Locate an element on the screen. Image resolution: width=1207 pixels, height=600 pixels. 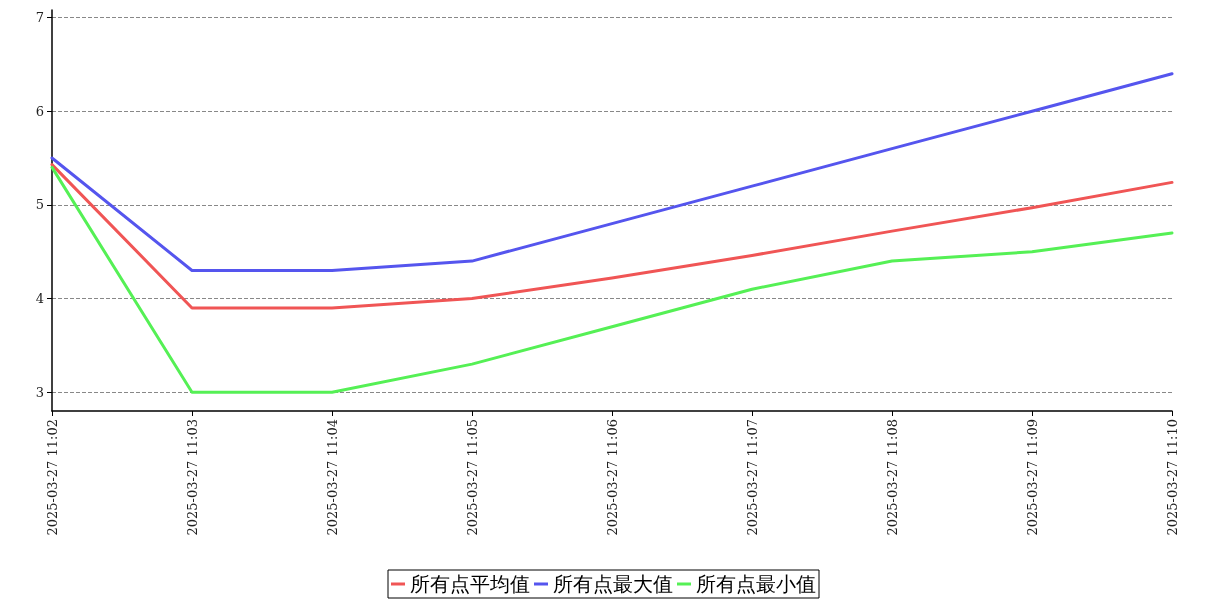
x-tick-label: 2025-03-27 11:09 is located at coordinates (1032, 477).